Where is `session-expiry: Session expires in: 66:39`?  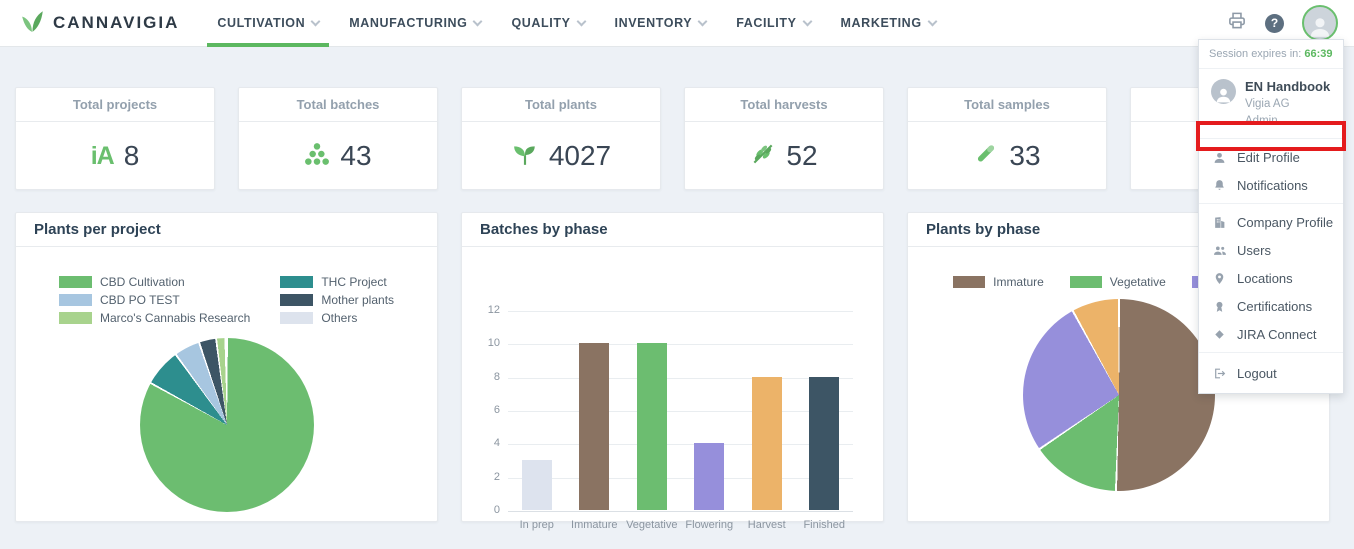
session-expiry: Session expires in: 66:39 is located at coordinates (1271, 54).